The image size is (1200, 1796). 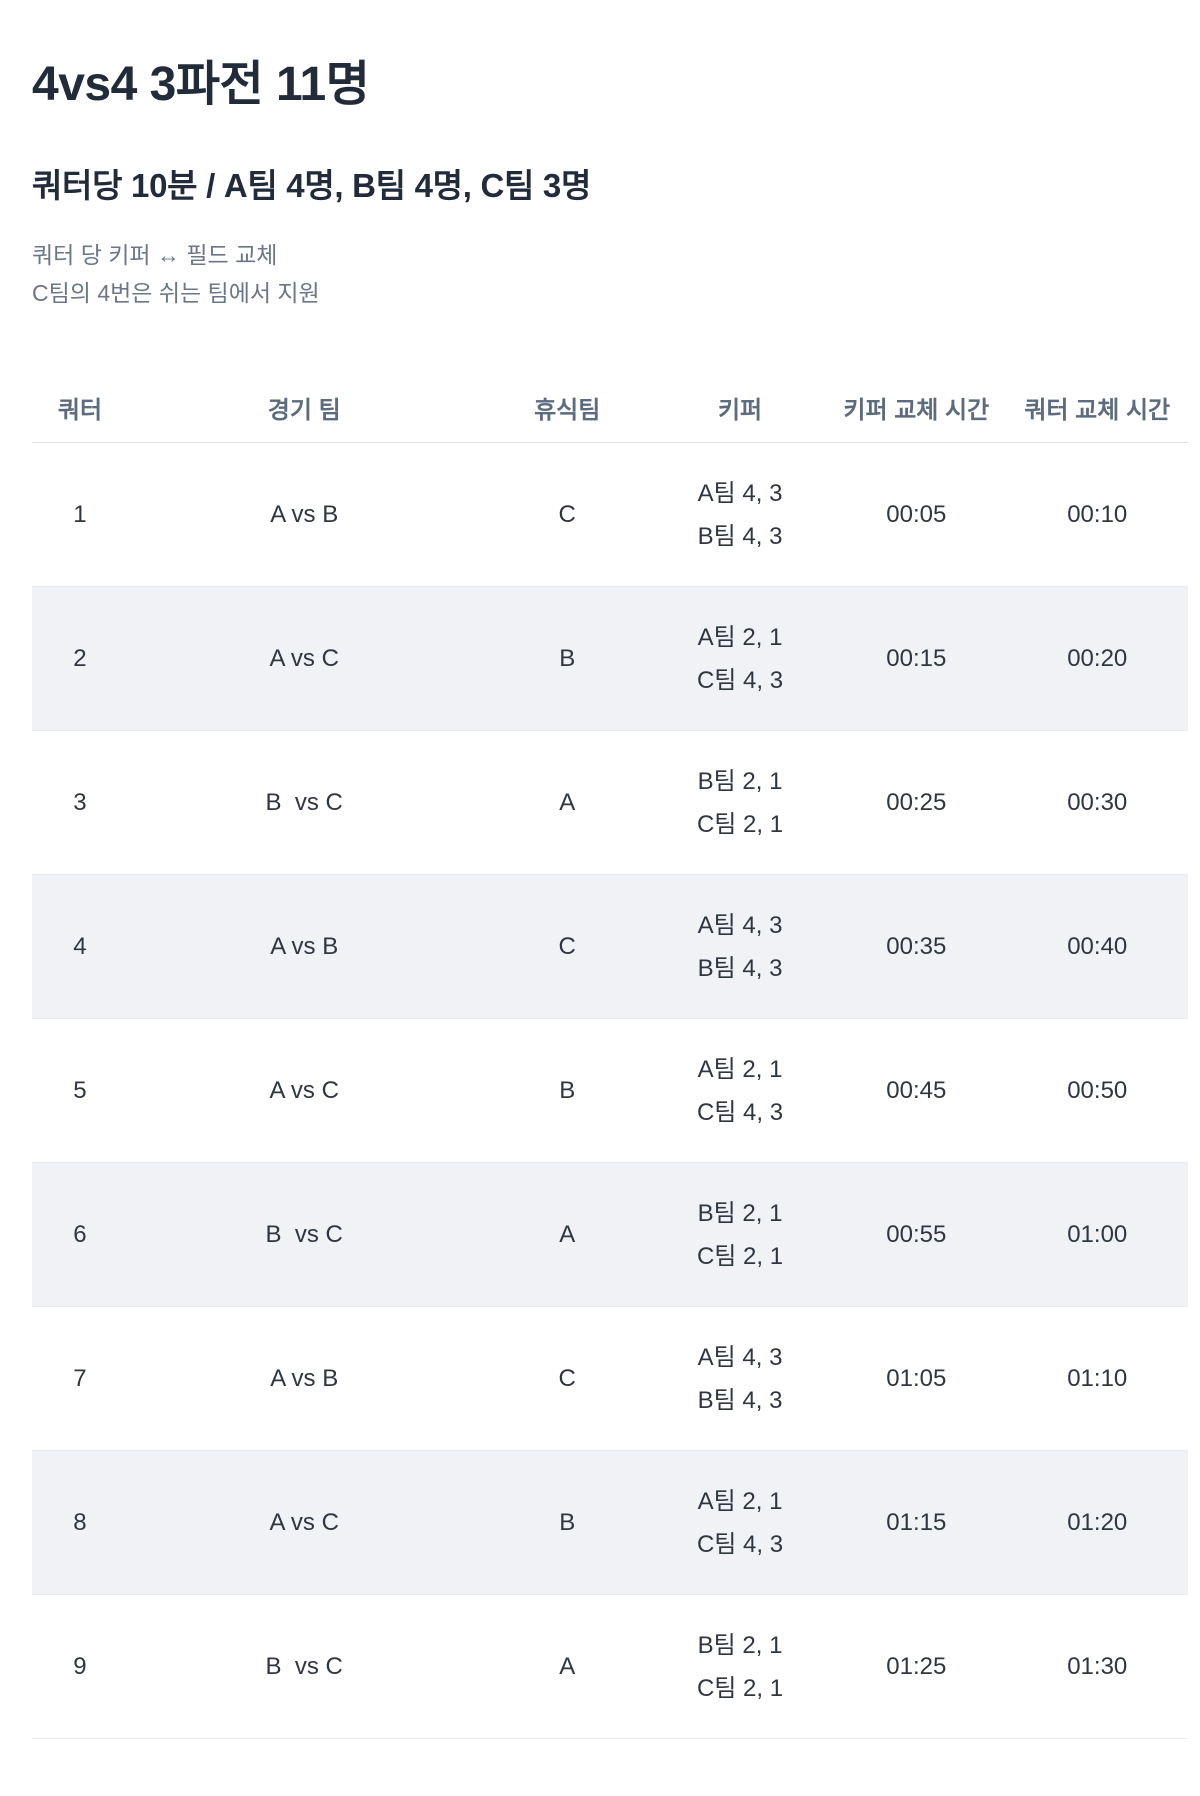 I want to click on table-row: 2 A vs C B A팀 2, 1 C팀 4, 3 00:15 00:20, so click(x=610, y=658).